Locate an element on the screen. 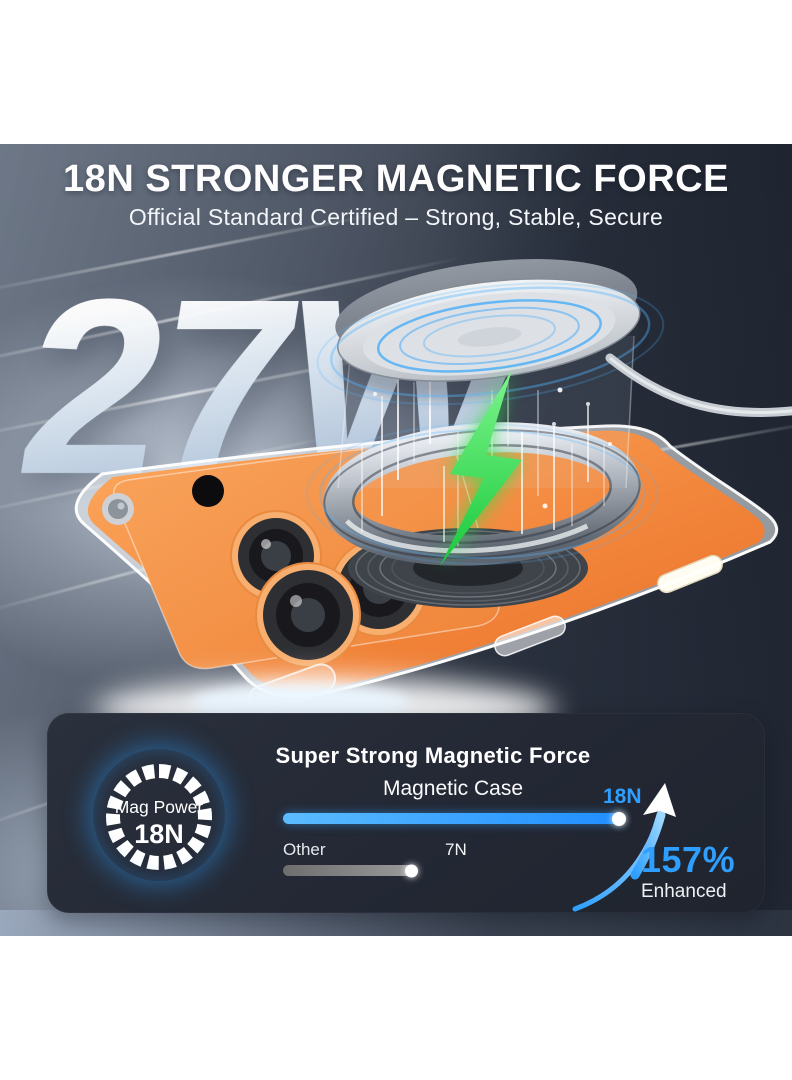  panel-title: Super Strong Magnetic Force is located at coordinates (433, 755).